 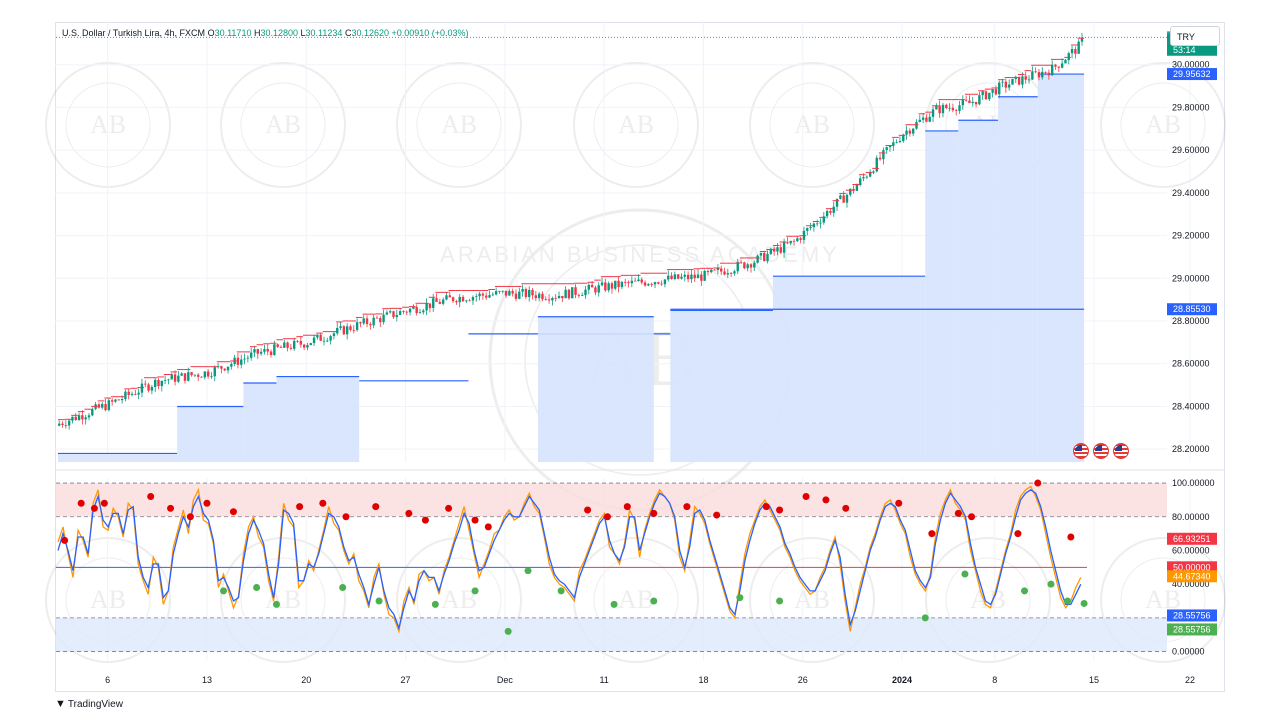 What do you see at coordinates (207, 680) in the screenshot?
I see `time-tick-label: 13` at bounding box center [207, 680].